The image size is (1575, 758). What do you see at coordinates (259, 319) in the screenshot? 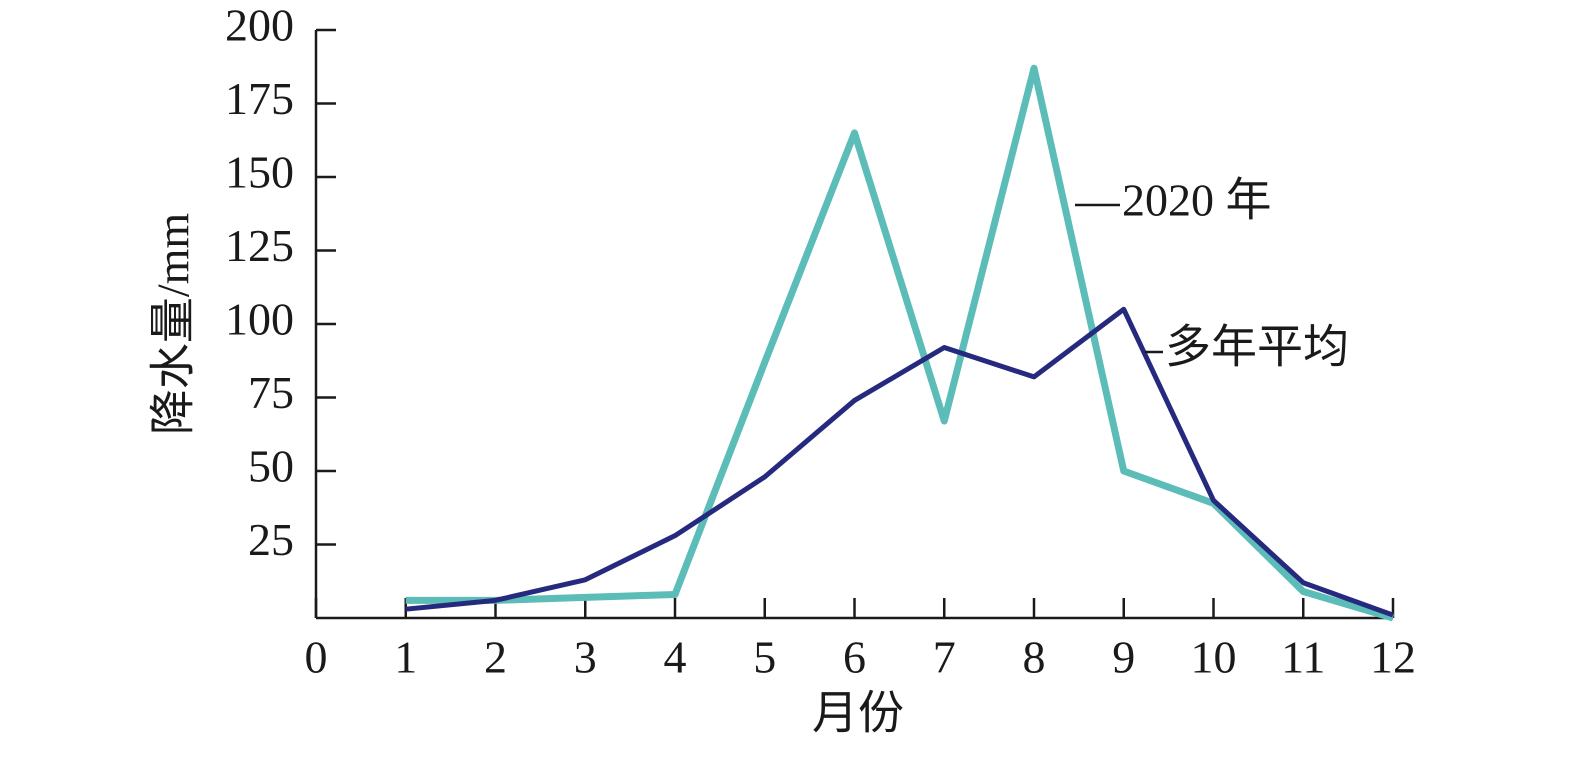
I see `y-tick-label: 100` at bounding box center [259, 319].